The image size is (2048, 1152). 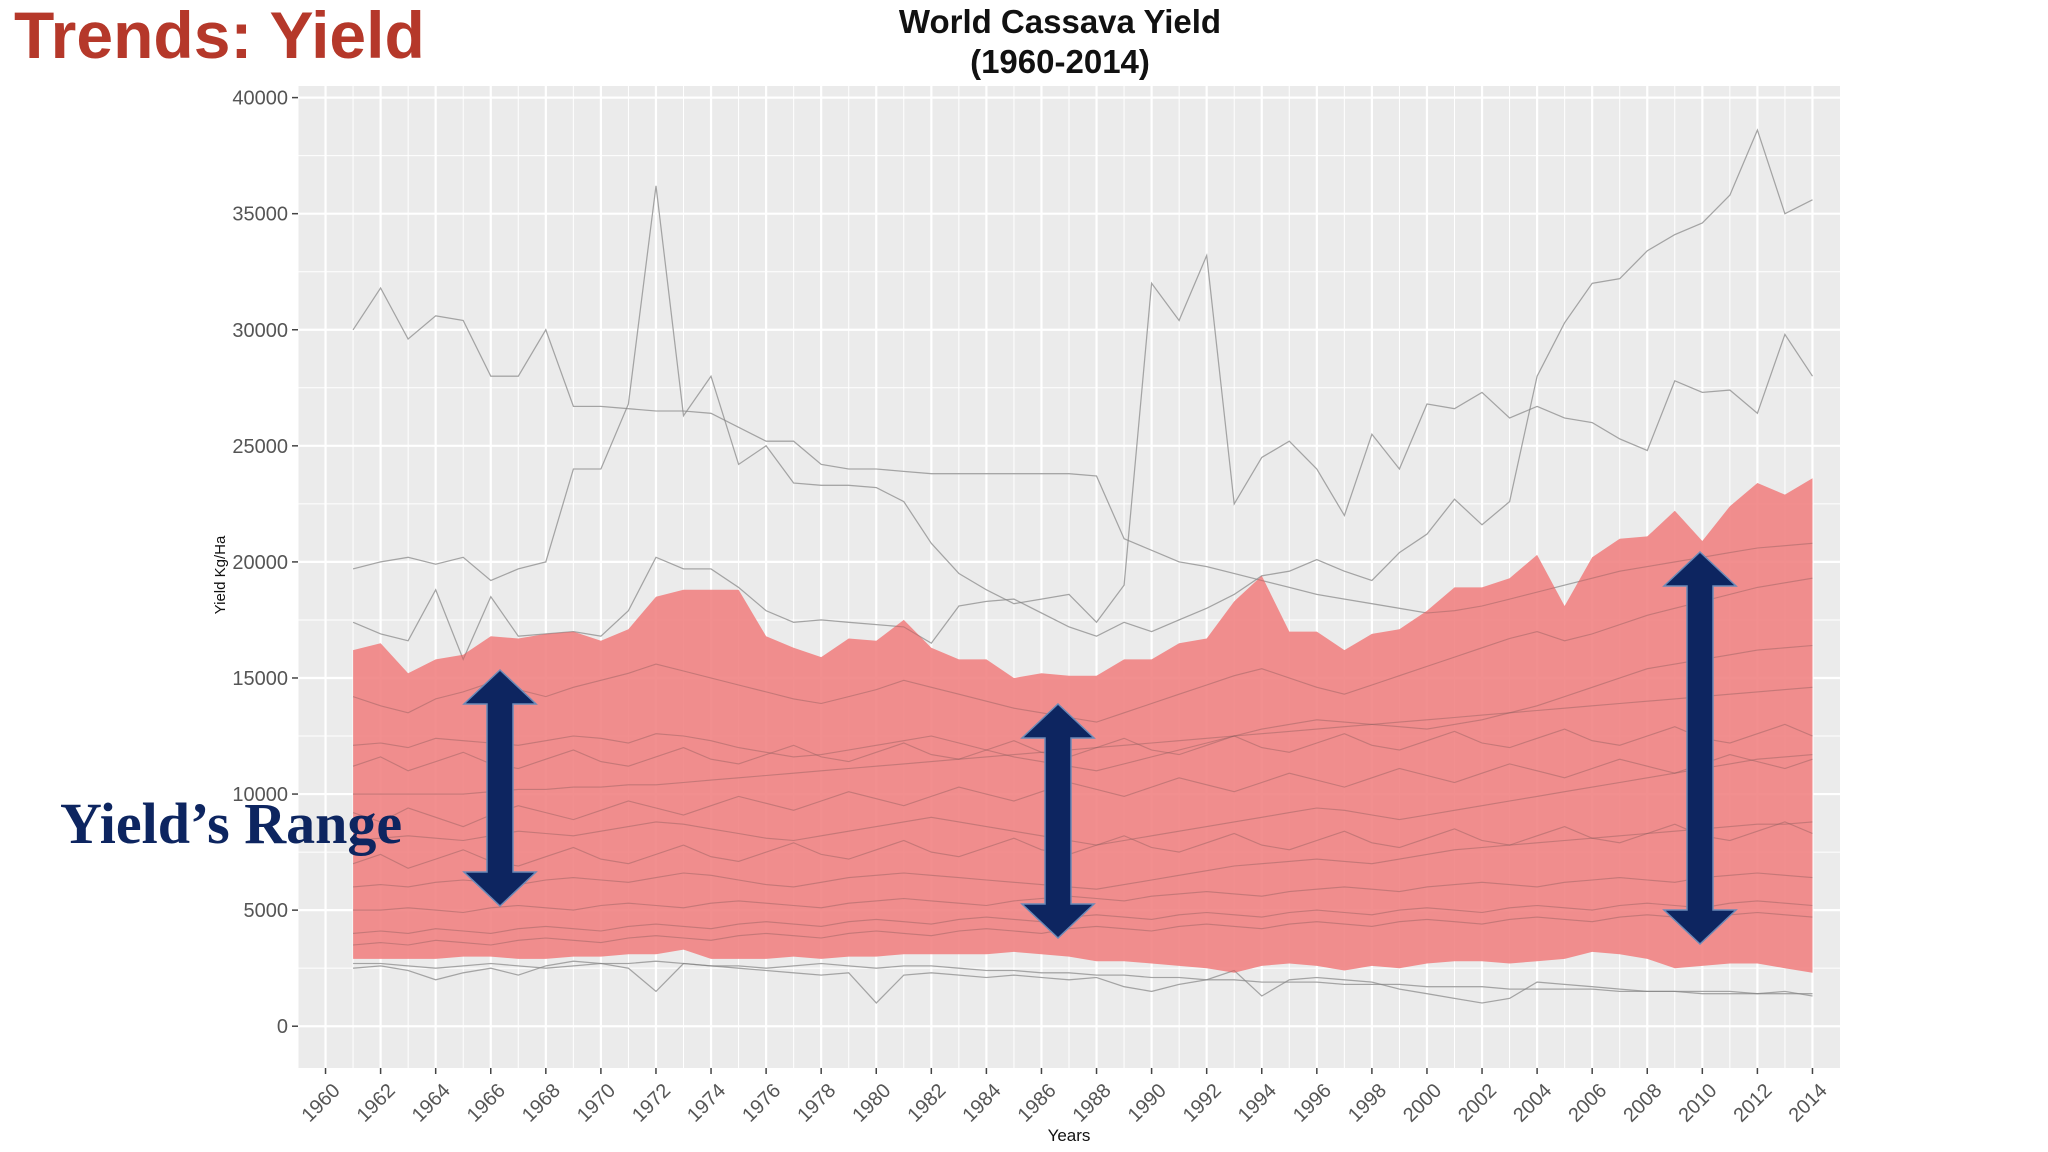 I want to click on y-tick-label: 20000, so click(x=260, y=563).